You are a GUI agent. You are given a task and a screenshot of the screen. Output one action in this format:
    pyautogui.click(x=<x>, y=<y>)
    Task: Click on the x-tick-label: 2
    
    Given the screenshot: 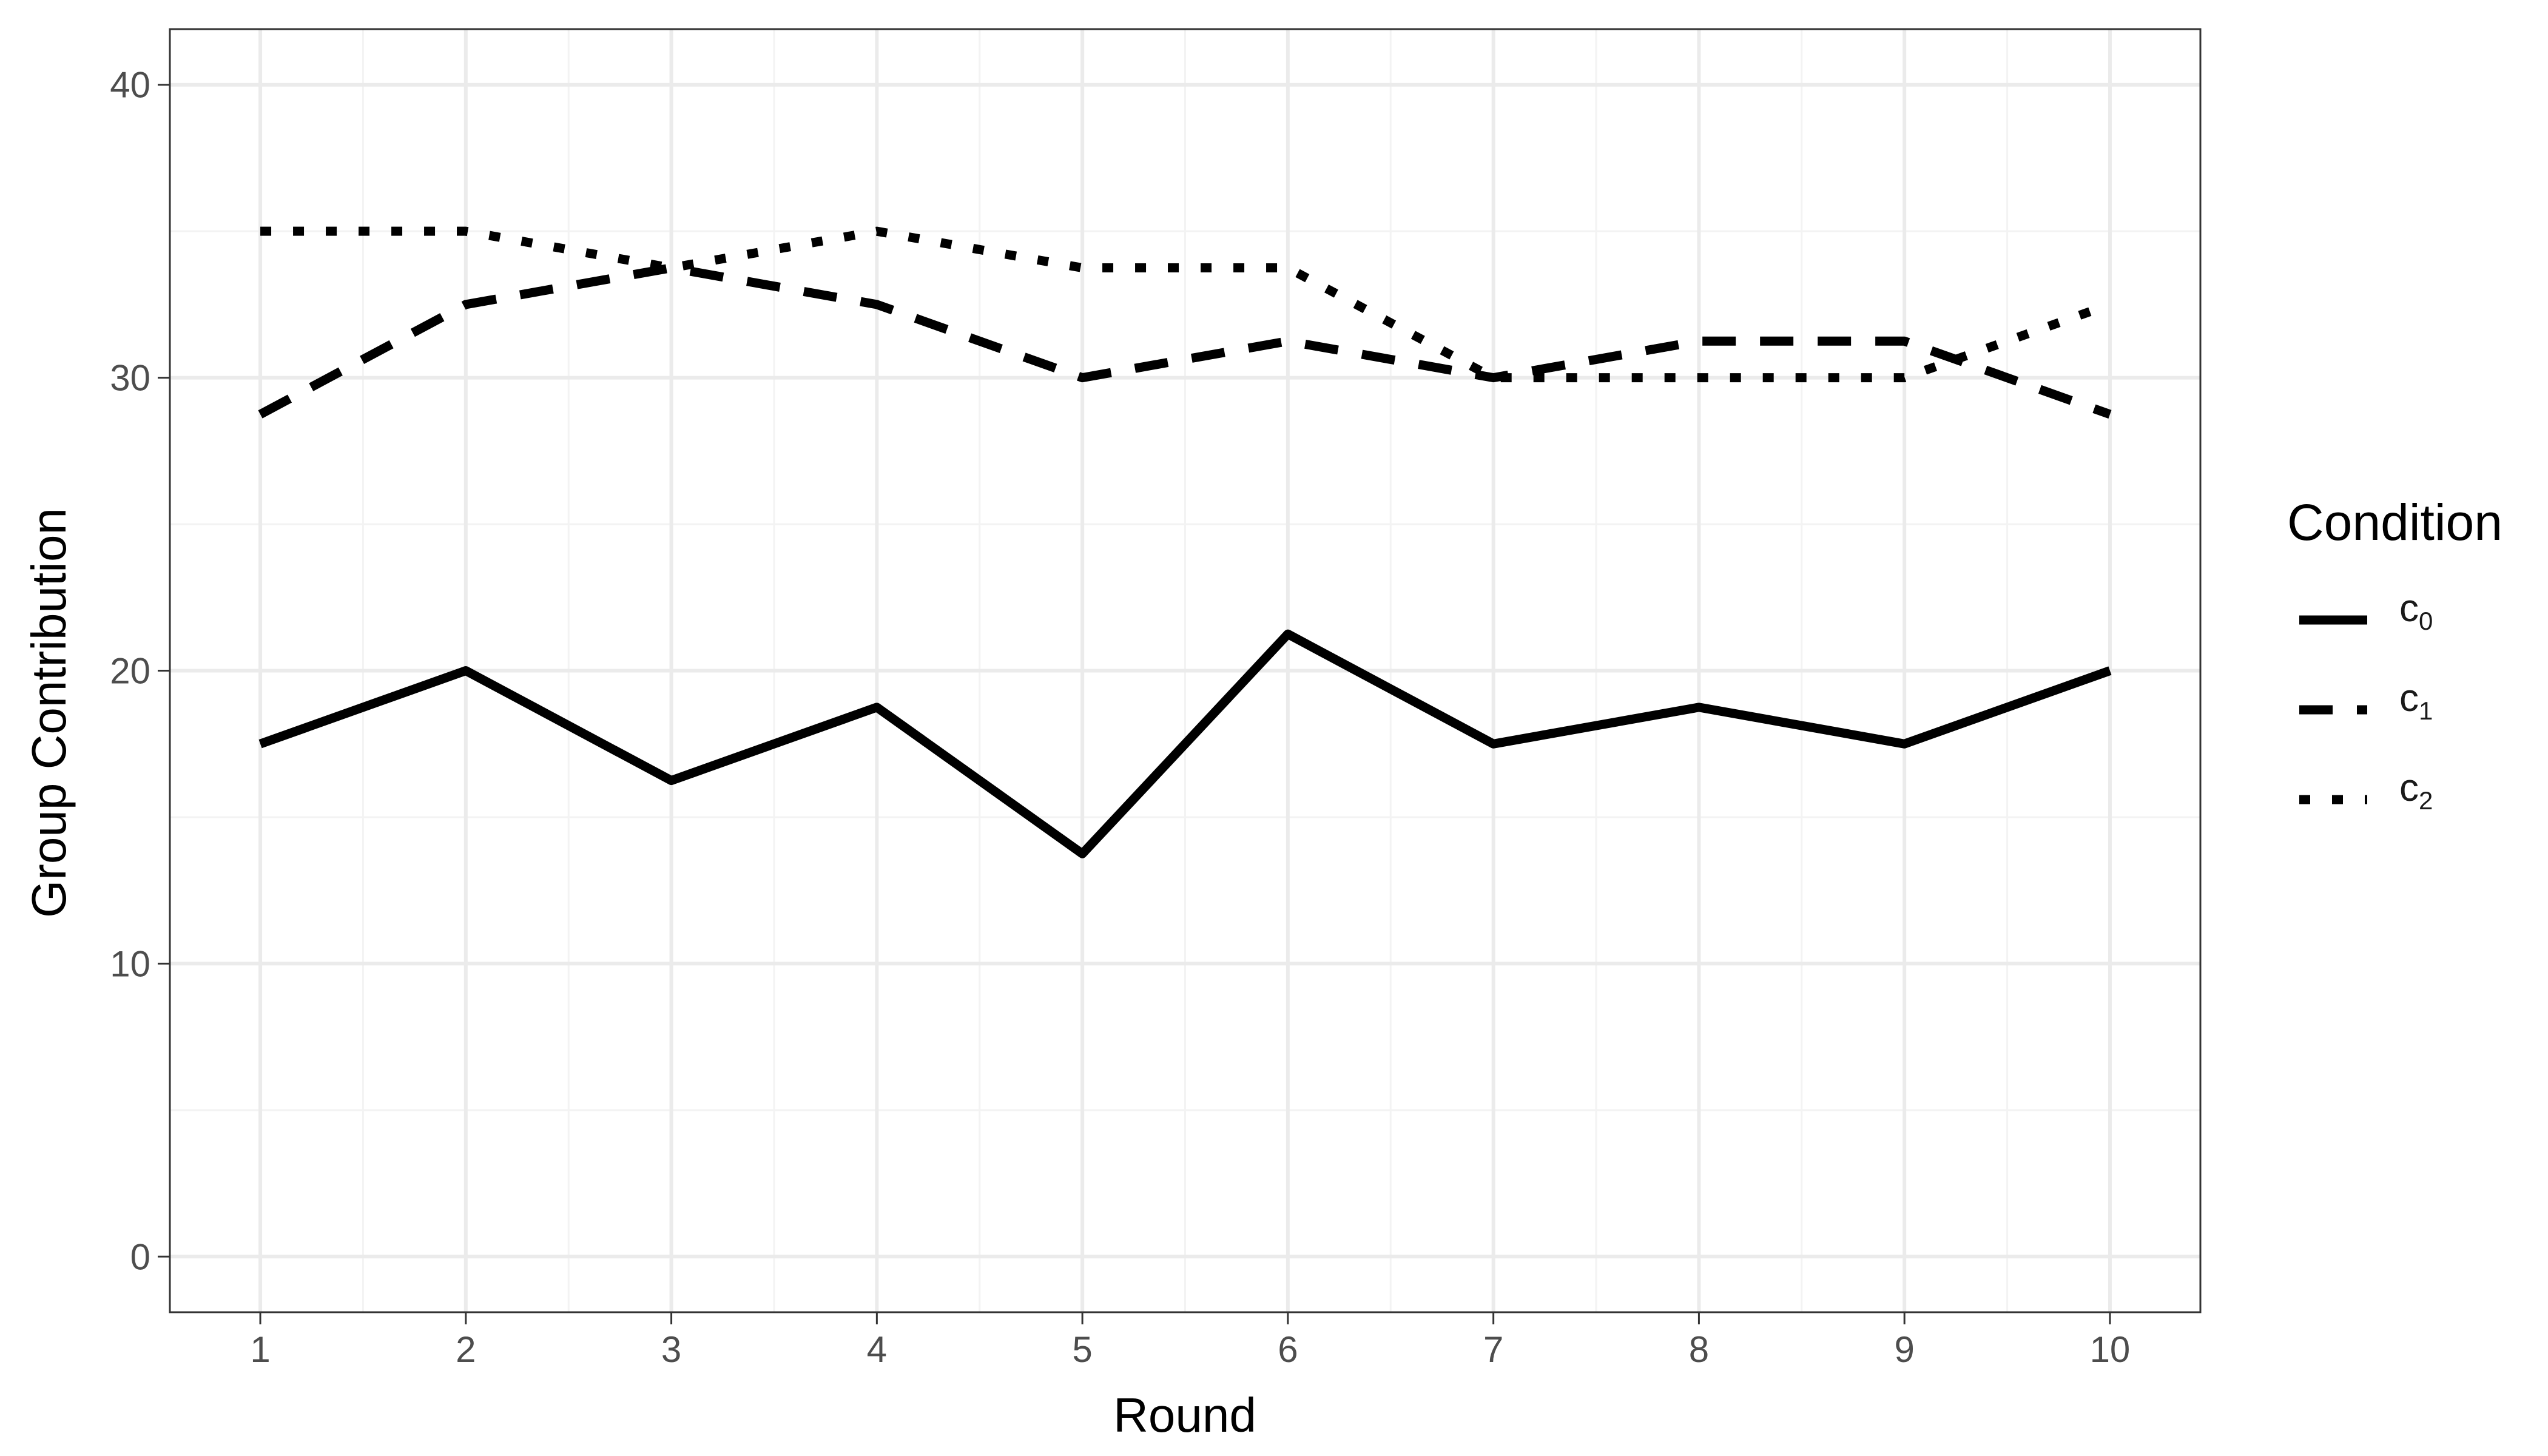 What is the action you would take?
    pyautogui.click(x=466, y=1349)
    